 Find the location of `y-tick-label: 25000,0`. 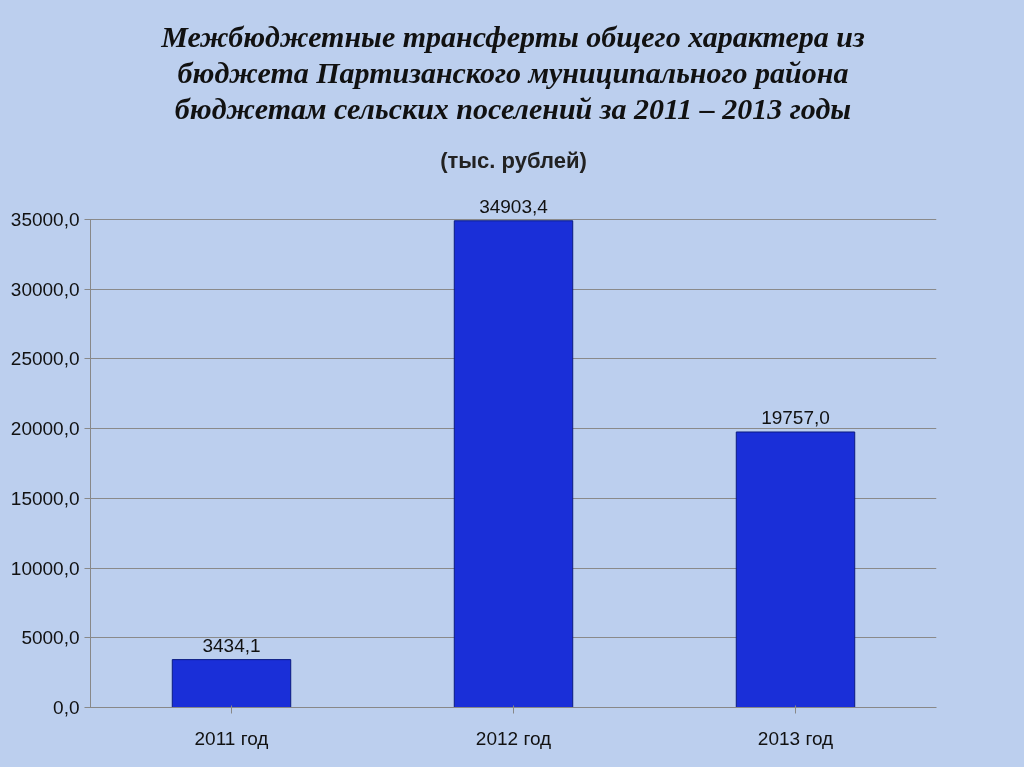

y-tick-label: 25000,0 is located at coordinates (45, 359).